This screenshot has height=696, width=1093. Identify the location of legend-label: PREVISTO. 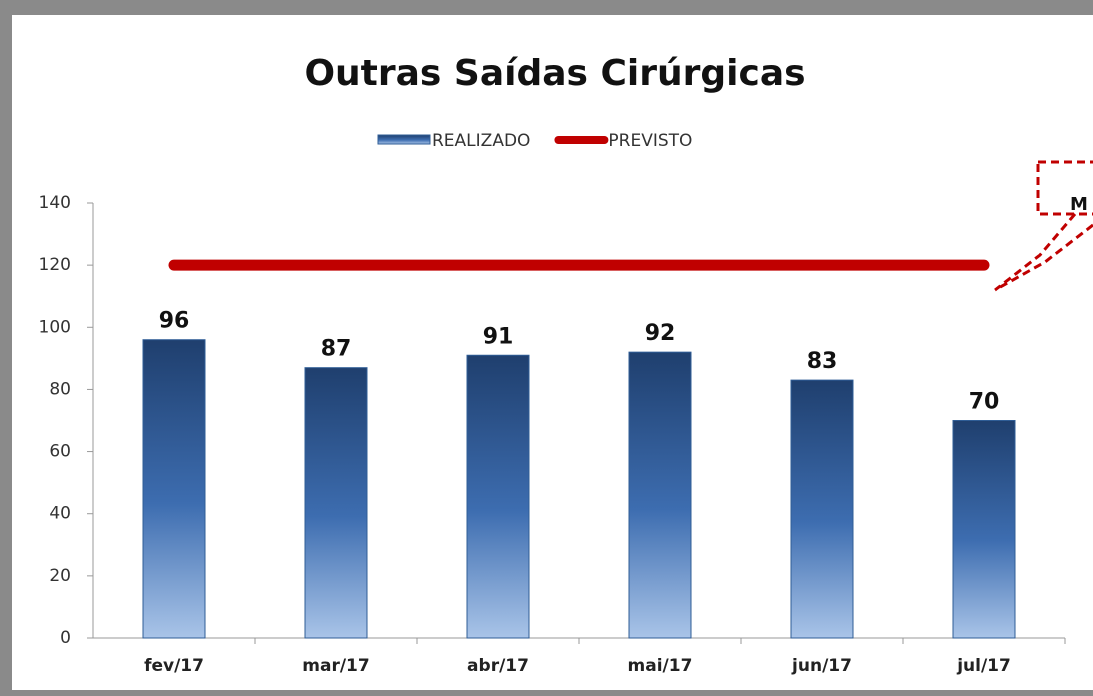
(650, 141).